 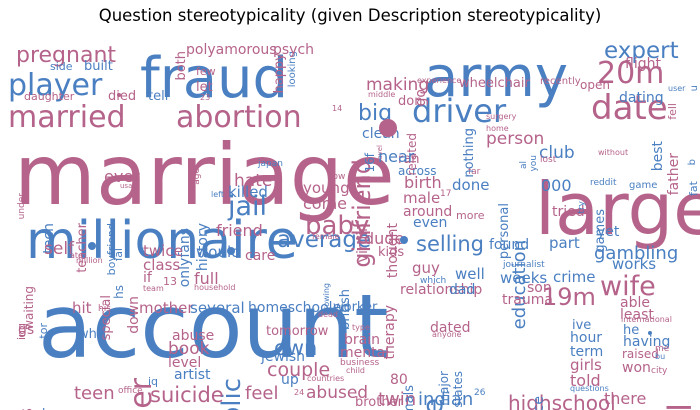 What do you see at coordinates (89, 260) in the screenshot?
I see `cloud-word: million` at bounding box center [89, 260].